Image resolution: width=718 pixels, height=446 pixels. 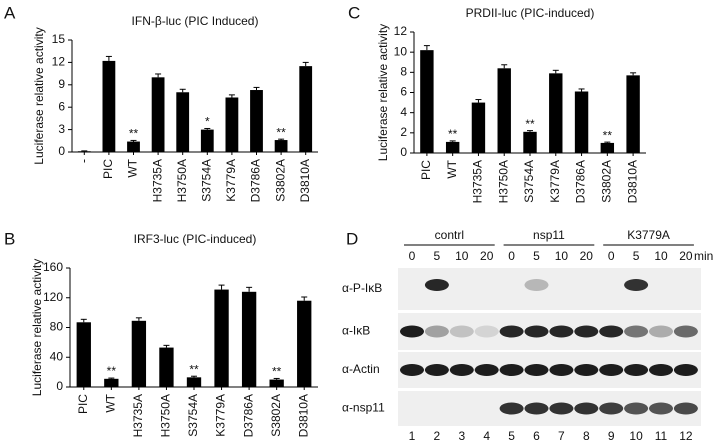 I want to click on y-tick-label: 12, so click(x=401, y=31).